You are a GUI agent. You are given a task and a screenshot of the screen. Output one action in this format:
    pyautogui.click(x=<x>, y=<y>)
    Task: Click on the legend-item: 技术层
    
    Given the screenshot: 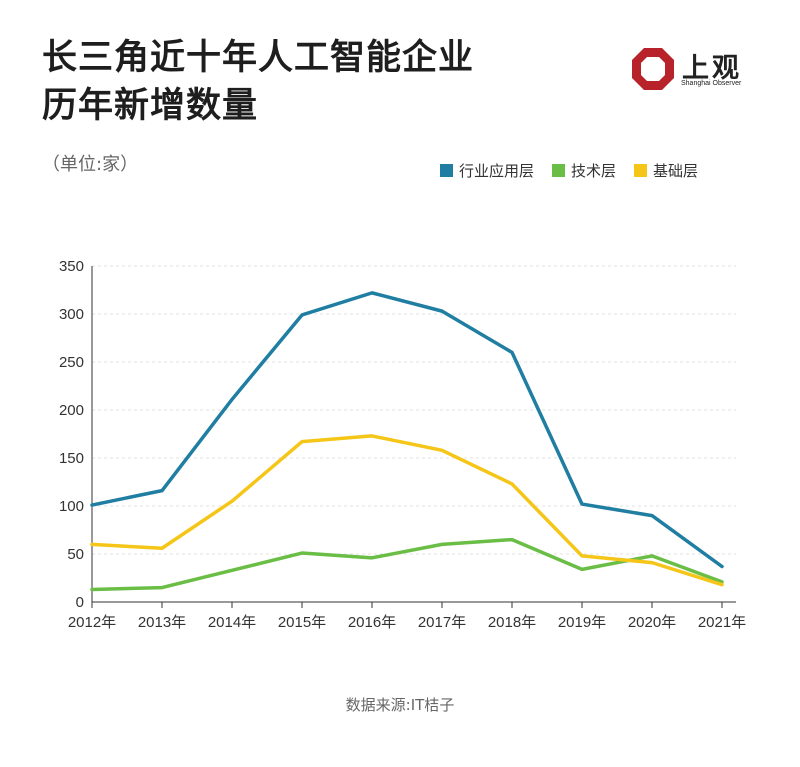 What is the action you would take?
    pyautogui.click(x=584, y=170)
    